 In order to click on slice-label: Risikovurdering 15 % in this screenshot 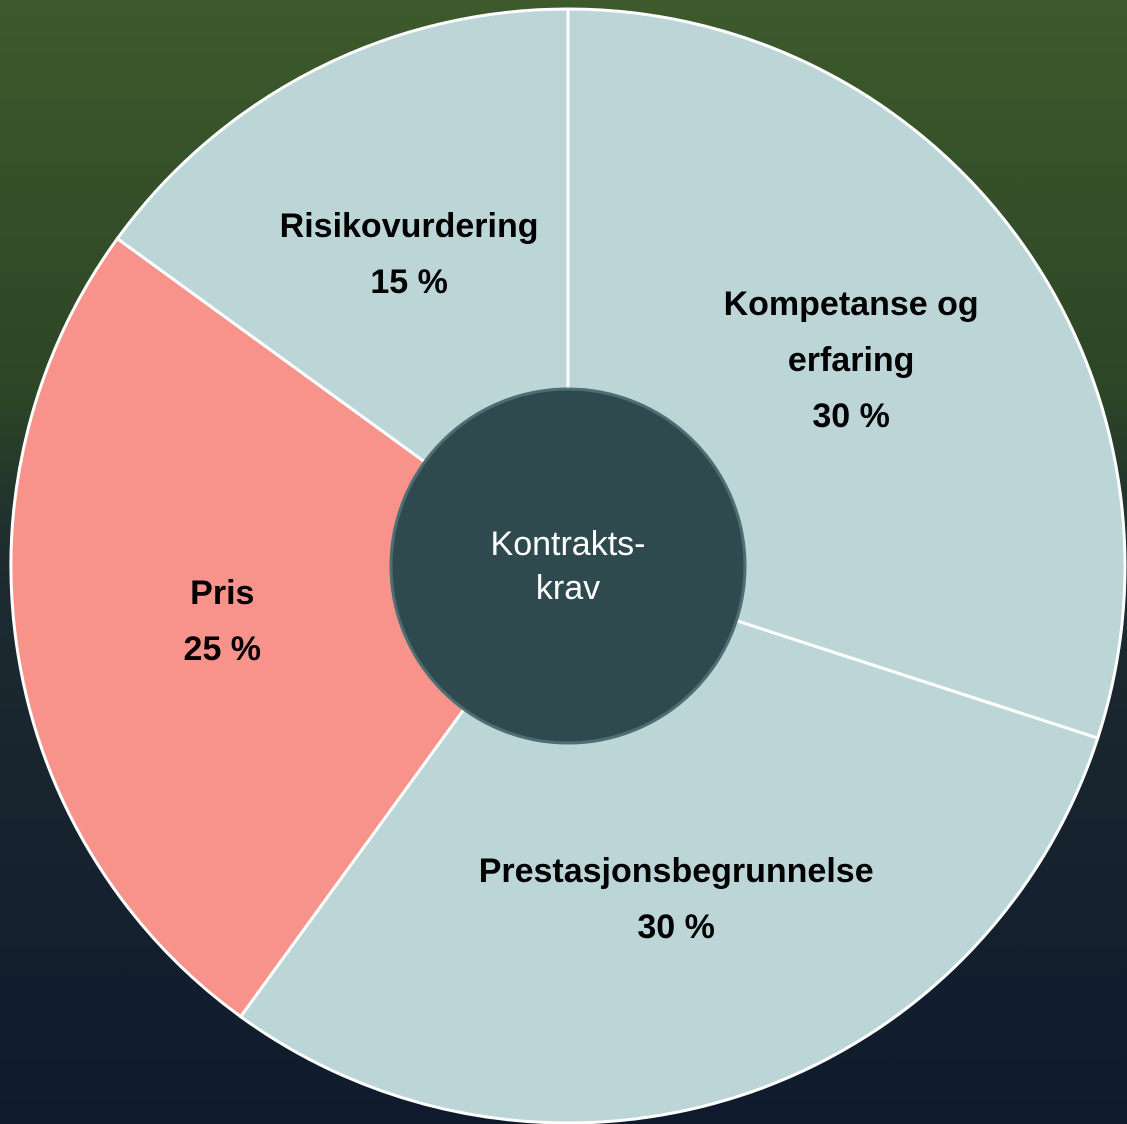, I will do `click(409, 254)`.